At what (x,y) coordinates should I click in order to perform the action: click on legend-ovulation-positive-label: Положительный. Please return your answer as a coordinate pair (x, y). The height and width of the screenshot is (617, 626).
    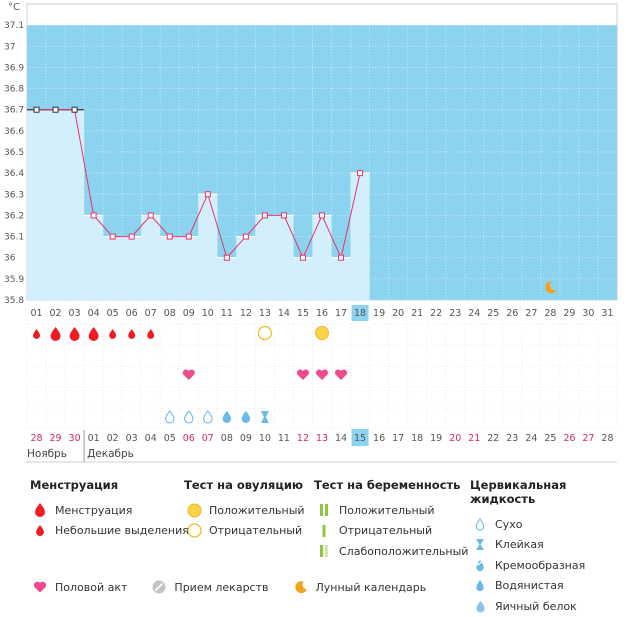
    Looking at the image, I should click on (257, 510).